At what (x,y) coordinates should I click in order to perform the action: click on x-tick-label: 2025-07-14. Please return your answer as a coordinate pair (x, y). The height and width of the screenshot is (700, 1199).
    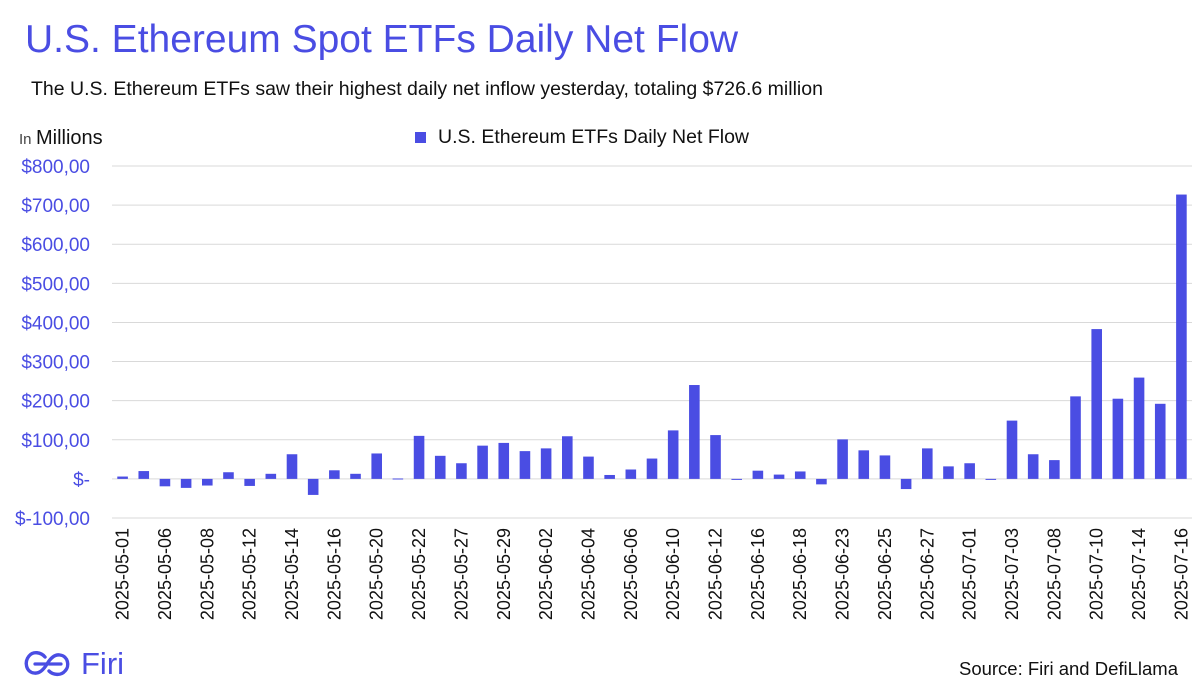
    Looking at the image, I should click on (1139, 574).